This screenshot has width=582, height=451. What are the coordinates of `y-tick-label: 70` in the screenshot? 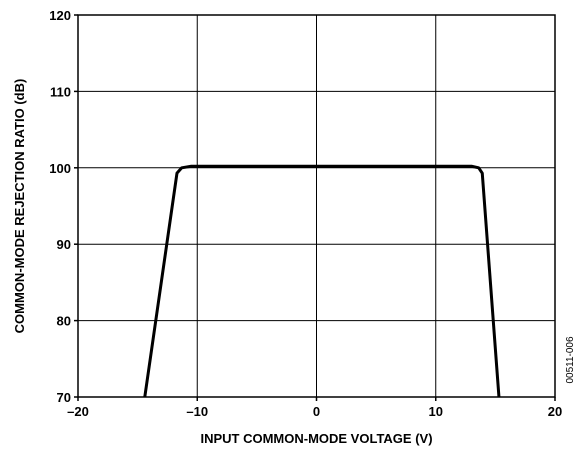 It's located at (64, 397).